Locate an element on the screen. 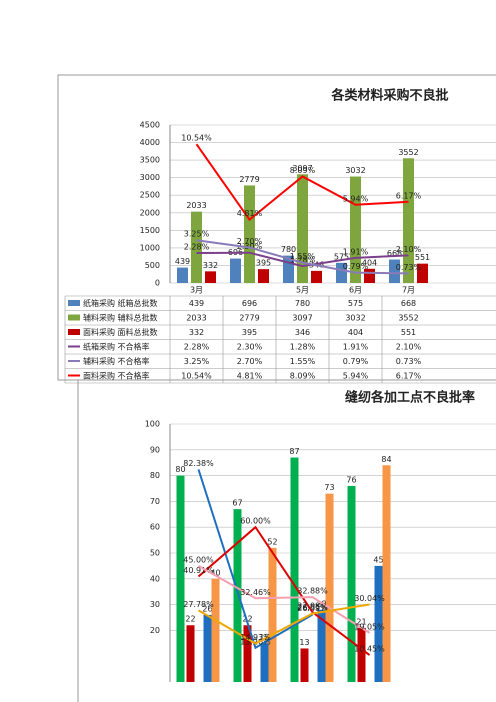  data-label: 26.55% is located at coordinates (312, 607).